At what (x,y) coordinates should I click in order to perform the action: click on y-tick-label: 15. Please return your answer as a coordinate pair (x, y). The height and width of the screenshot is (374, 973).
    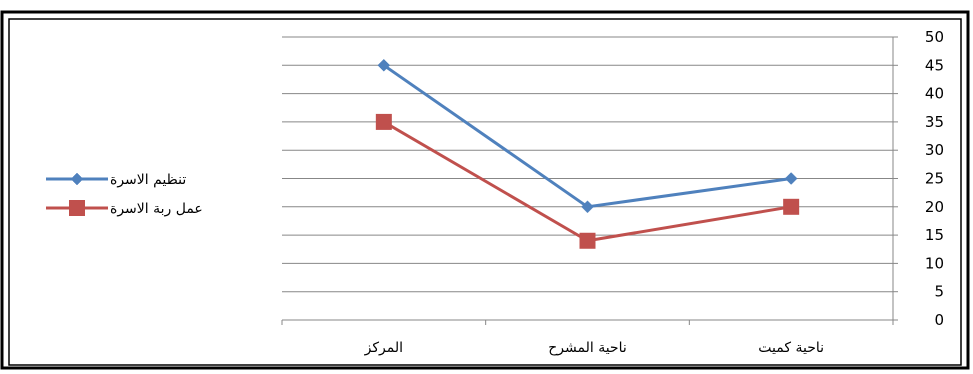
    Looking at the image, I should click on (934, 235).